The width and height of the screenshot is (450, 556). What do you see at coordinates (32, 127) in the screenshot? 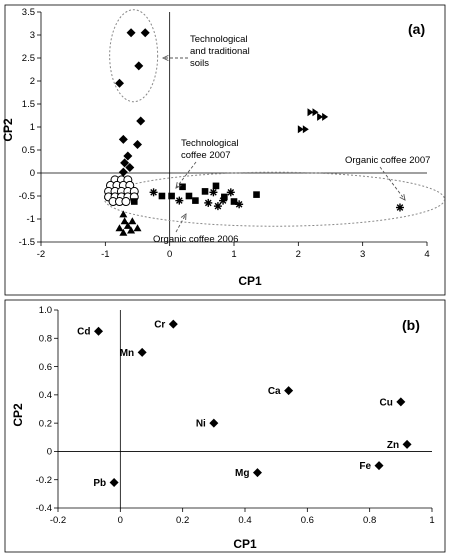
I see `panel-a-y-tick-label: 1` at bounding box center [32, 127].